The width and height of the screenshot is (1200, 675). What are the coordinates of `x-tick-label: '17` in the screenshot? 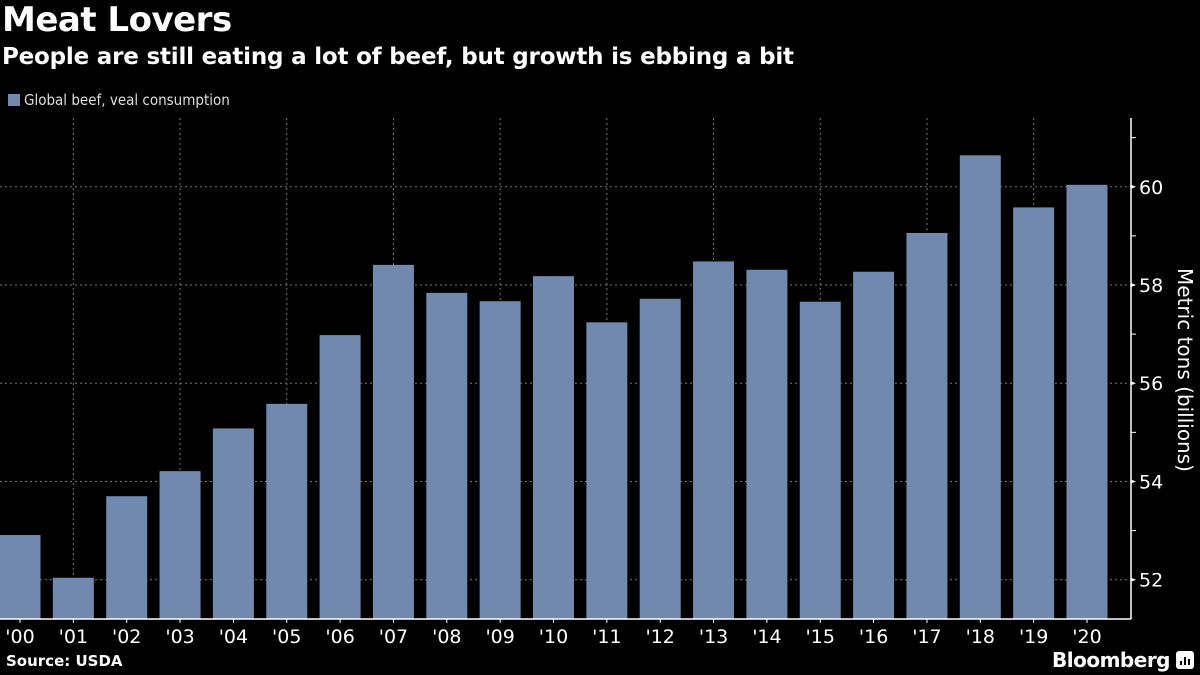 It's located at (926, 637).